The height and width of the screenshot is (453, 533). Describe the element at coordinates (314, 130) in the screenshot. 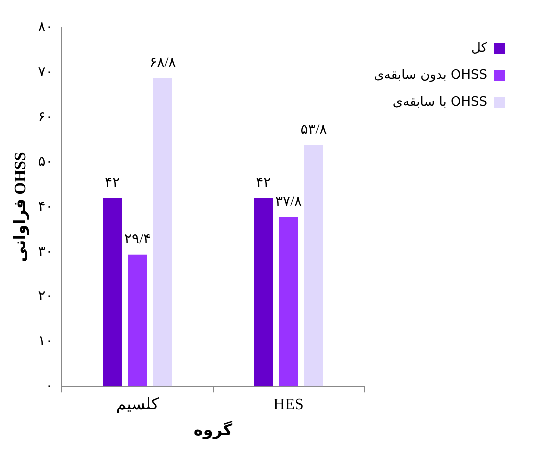

I see `data-label: ۵۳/۸` at that location.